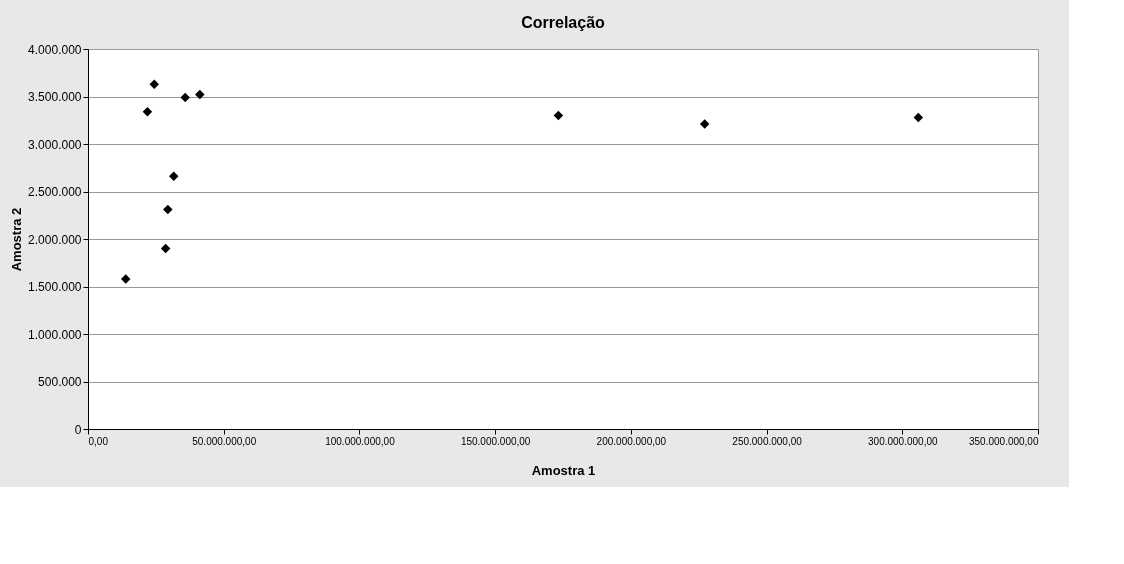 Image resolution: width=1124 pixels, height=564 pixels. I want to click on x-tick-label: 350.000.000,00, so click(1003, 441).